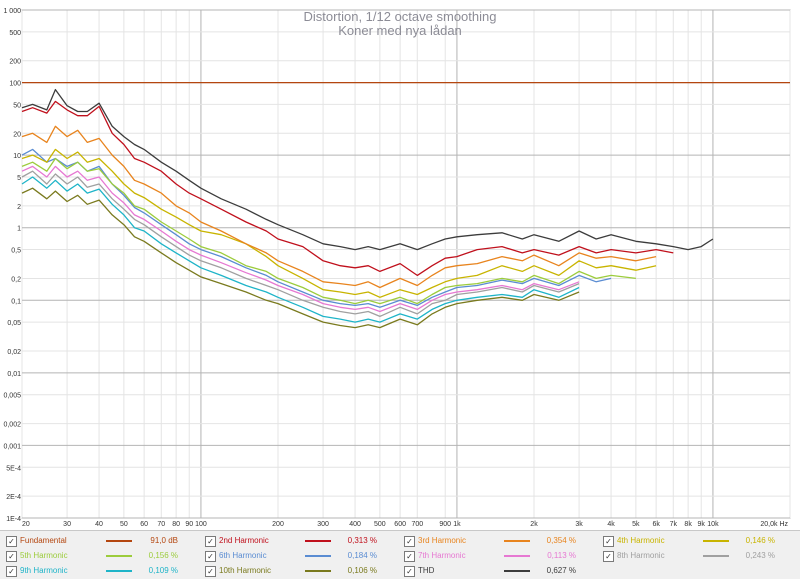 This screenshot has height=579, width=800. I want to click on legend-value: 0,313 %, so click(362, 540).